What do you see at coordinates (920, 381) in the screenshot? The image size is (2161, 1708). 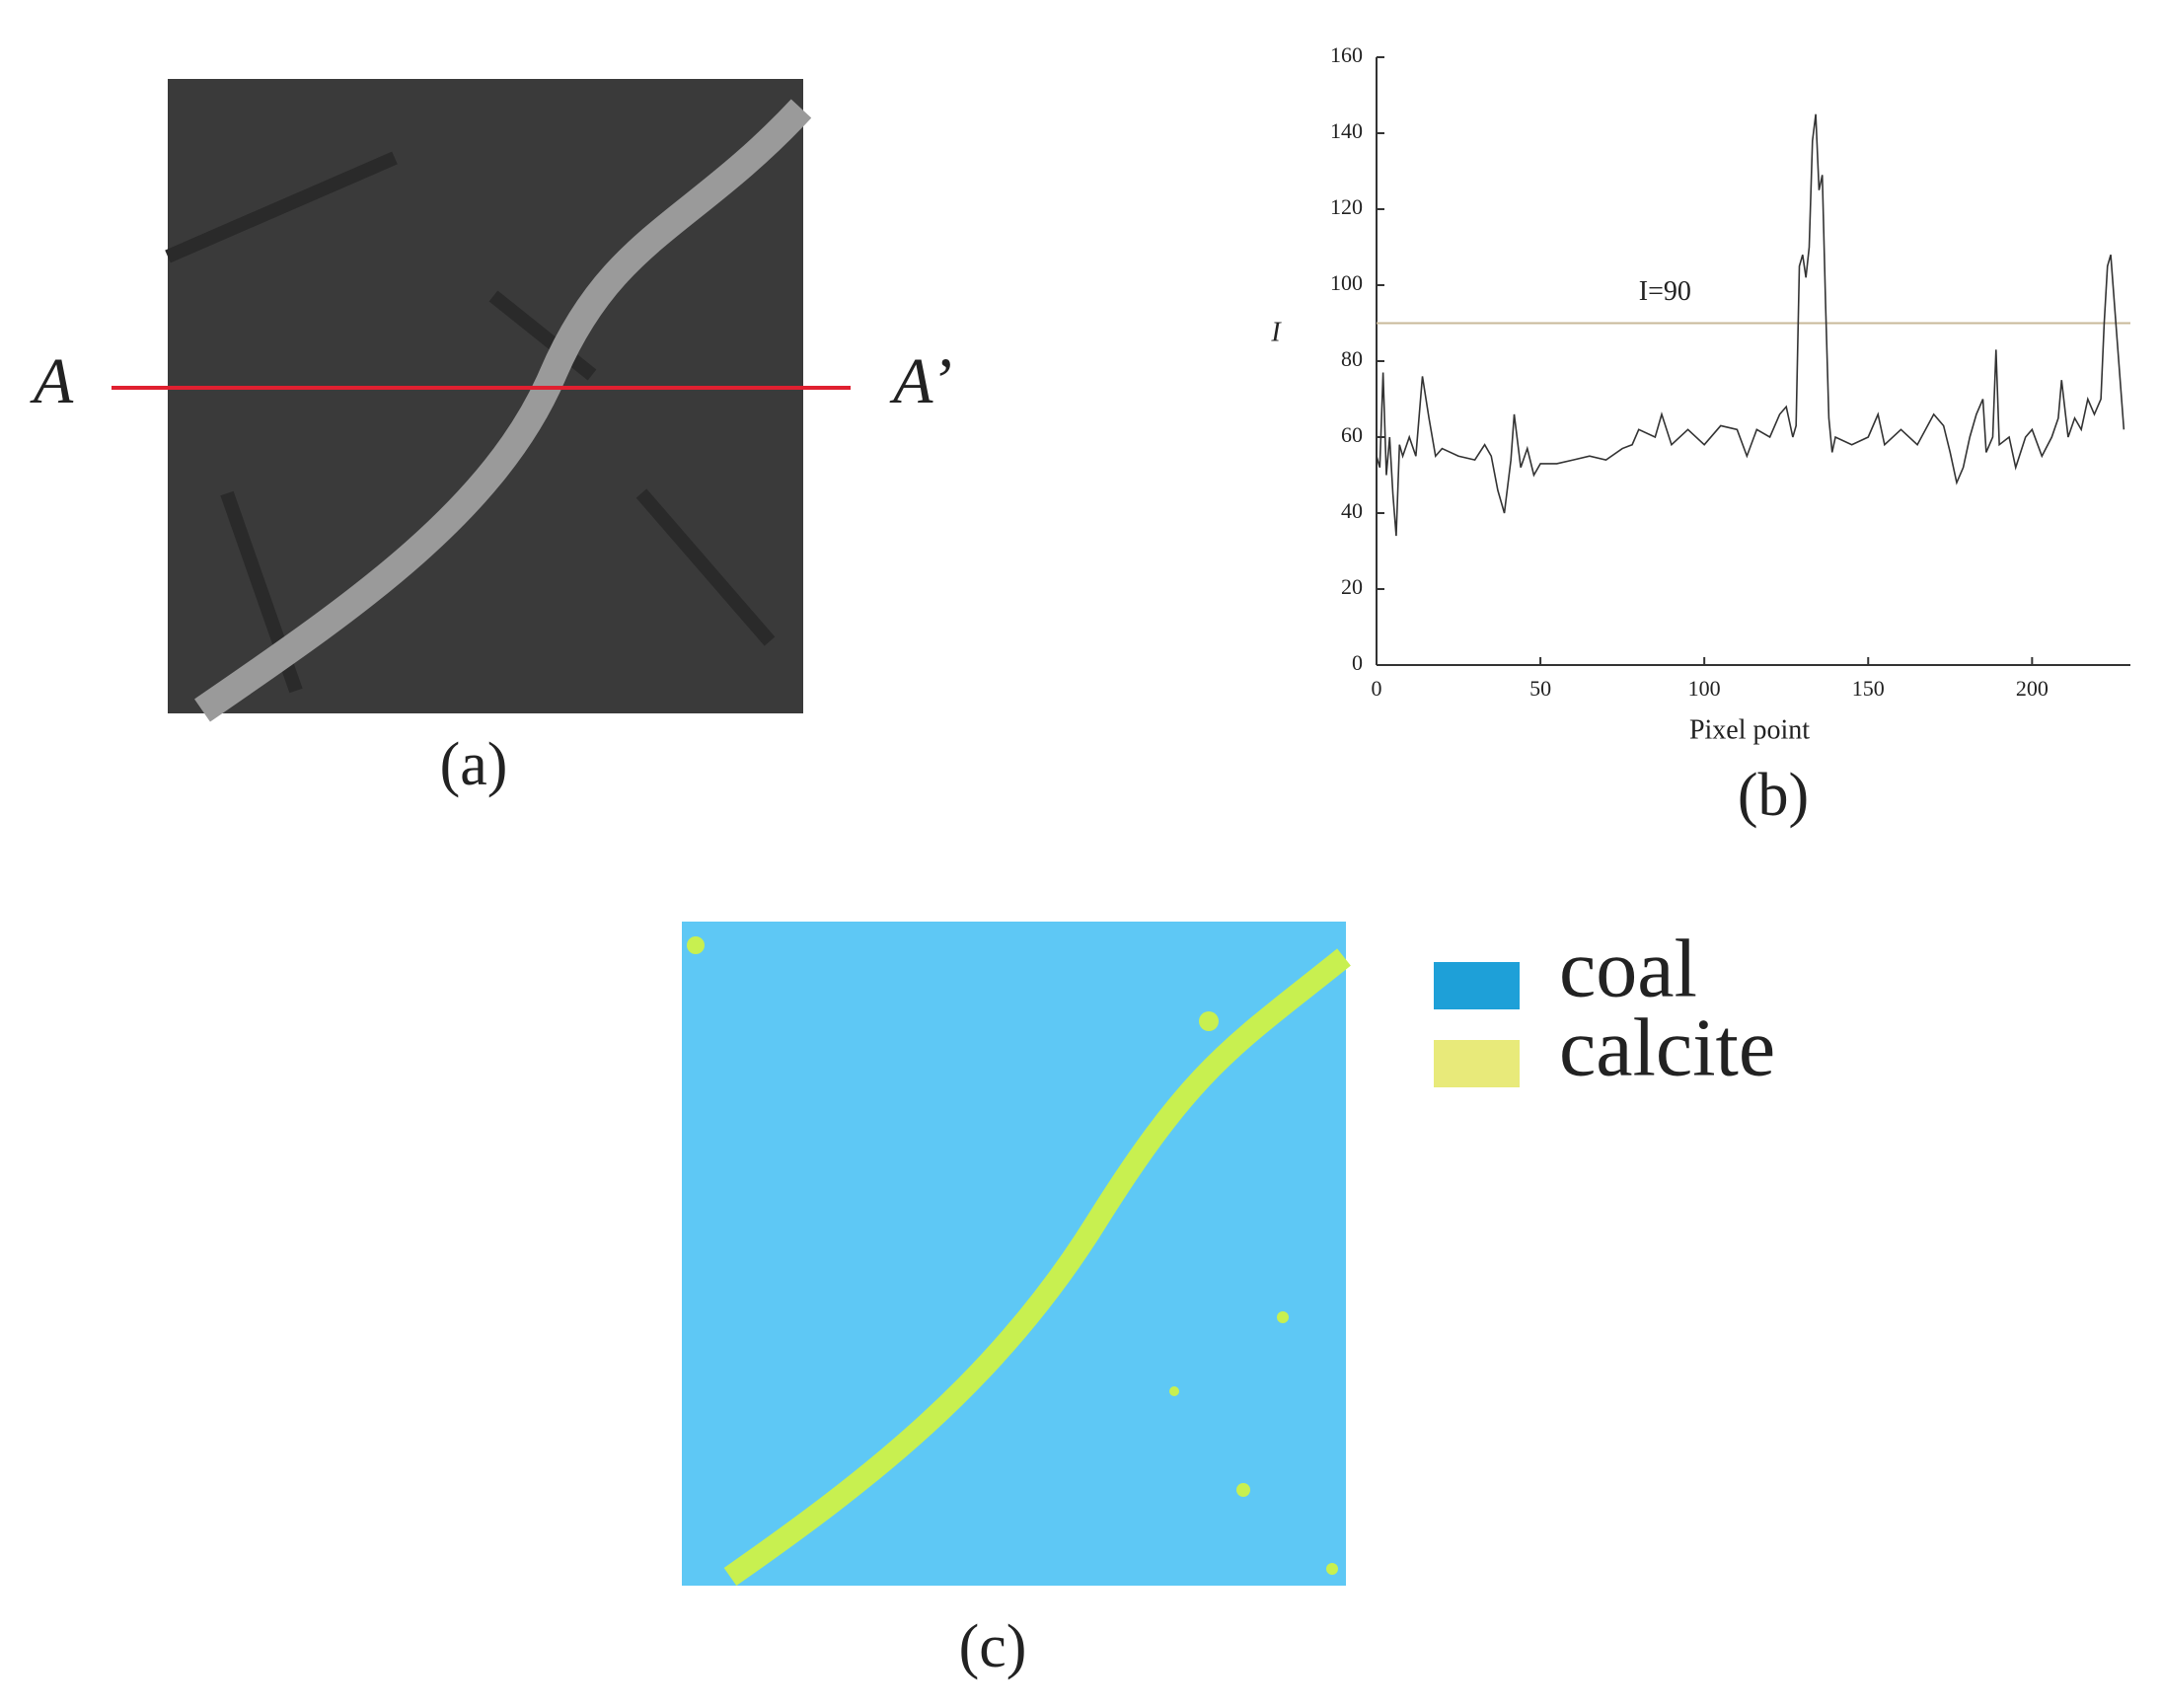 I see `section-label: A’` at bounding box center [920, 381].